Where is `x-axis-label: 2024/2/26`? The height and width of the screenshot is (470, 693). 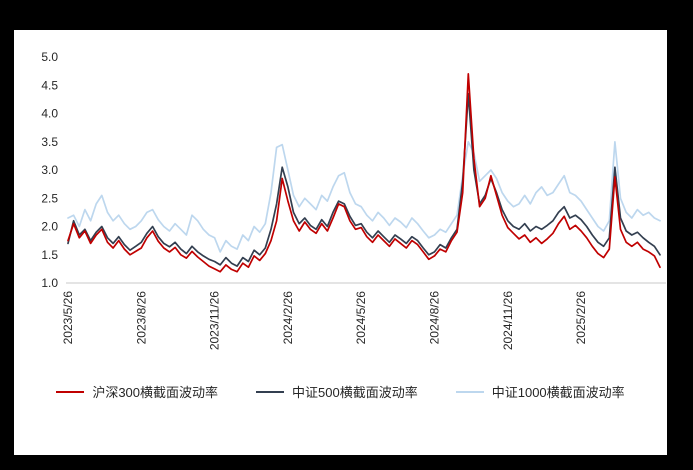
x-axis-label: 2024/2/26 is located at coordinates (288, 318).